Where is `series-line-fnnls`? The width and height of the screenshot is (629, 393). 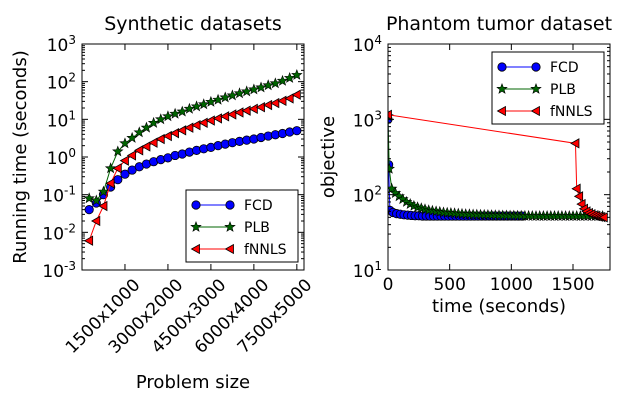
series-line-fnnls is located at coordinates (496, 166).